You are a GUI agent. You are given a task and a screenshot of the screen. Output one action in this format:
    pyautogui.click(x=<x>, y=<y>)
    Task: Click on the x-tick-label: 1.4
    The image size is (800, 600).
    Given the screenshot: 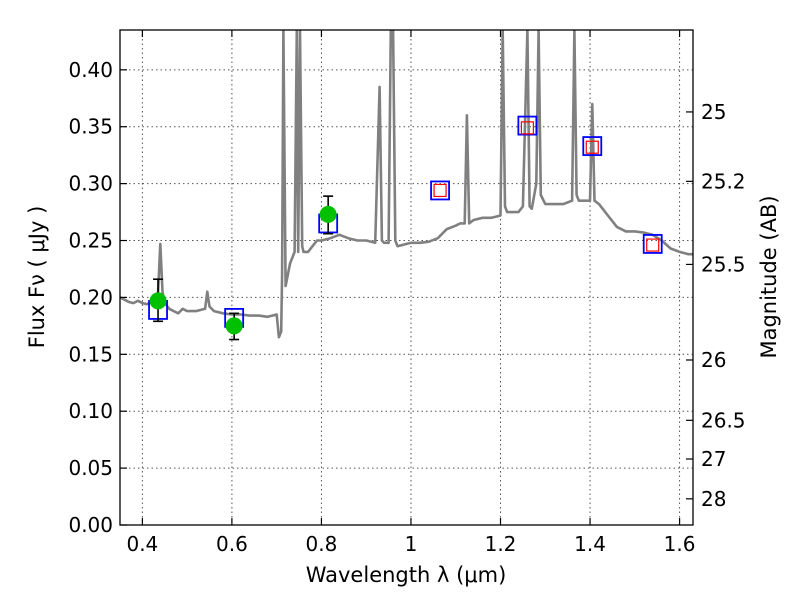 What is the action you would take?
    pyautogui.click(x=590, y=544)
    